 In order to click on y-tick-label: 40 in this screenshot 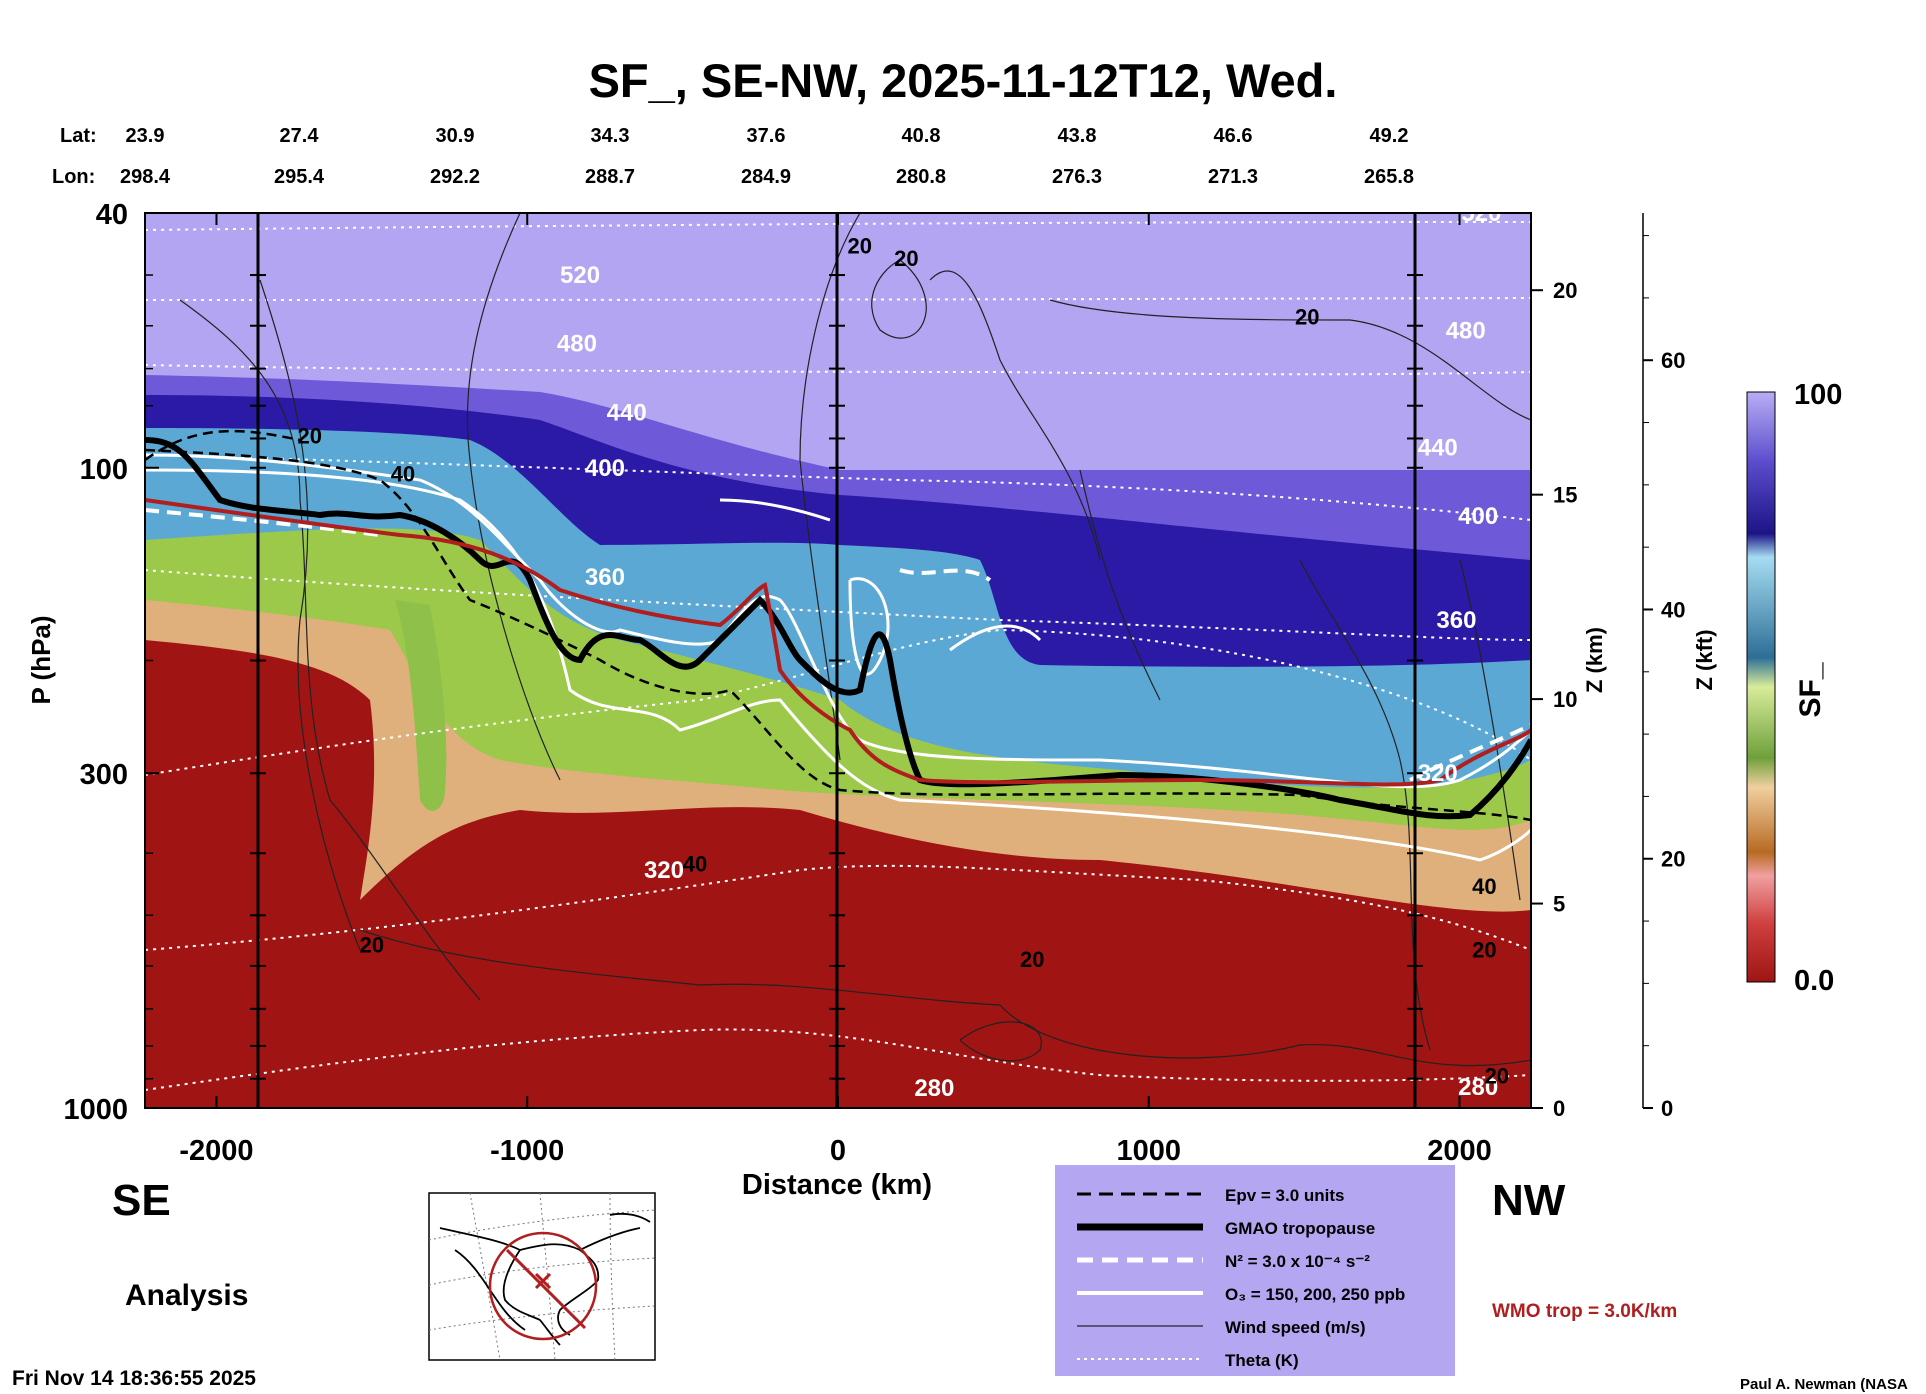, I will do `click(112, 215)`.